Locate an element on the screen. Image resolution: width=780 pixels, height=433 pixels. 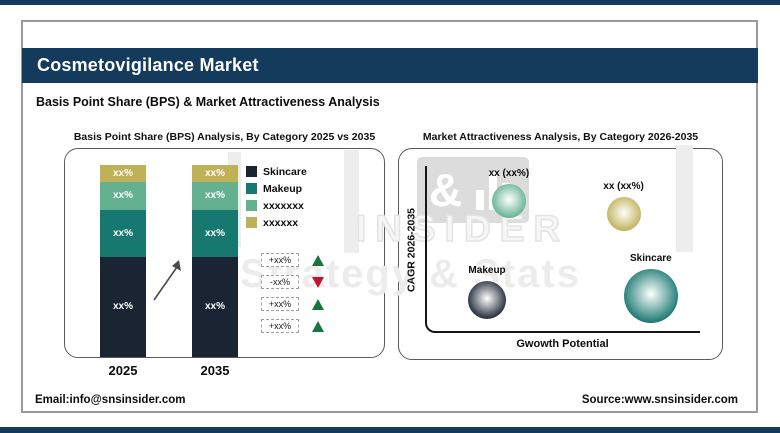
title-bar: Cosmetovigilance Market is located at coordinates (390, 65).